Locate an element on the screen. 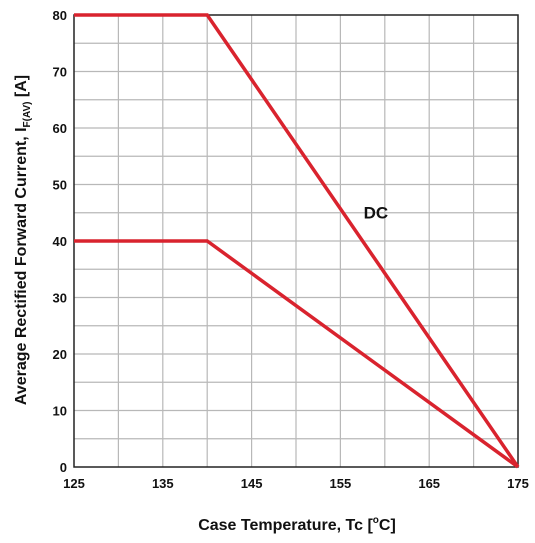 Image resolution: width=535 pixels, height=543 pixels. x-tick-labels: 125 135 145 155 165 175 is located at coordinates (296, 483).